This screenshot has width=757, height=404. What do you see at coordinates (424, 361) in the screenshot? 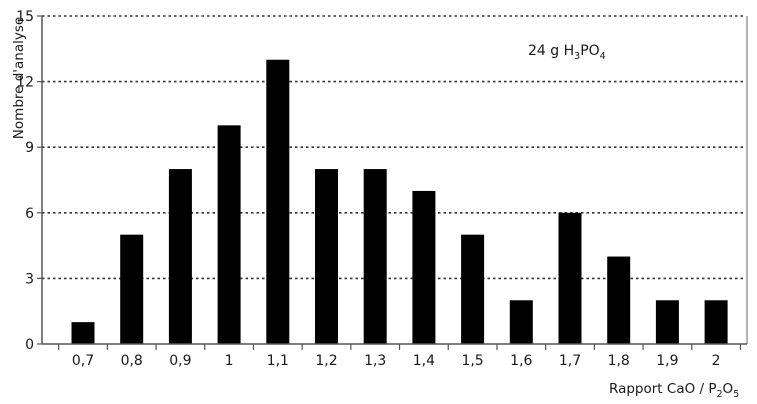
I see `x-tick-label-7: 1,4` at bounding box center [424, 361].